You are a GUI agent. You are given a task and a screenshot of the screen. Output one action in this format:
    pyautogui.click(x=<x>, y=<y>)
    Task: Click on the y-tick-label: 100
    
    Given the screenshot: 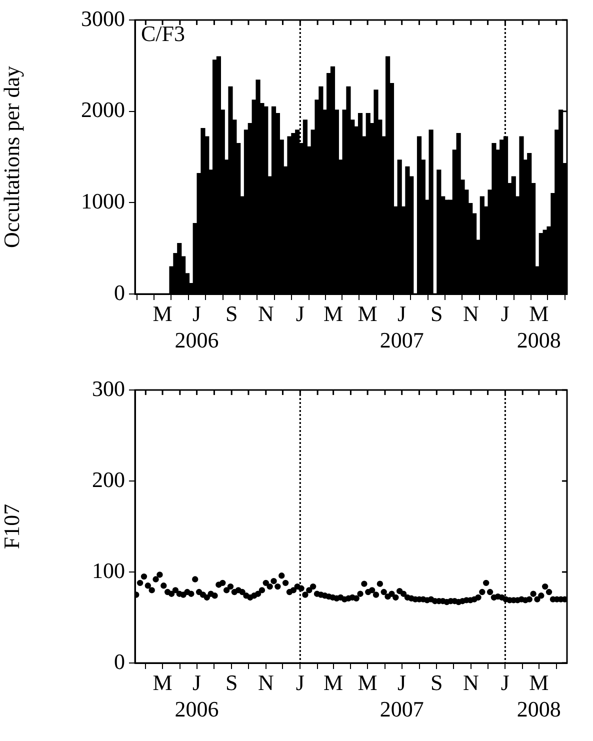 What is the action you would take?
    pyautogui.click(x=108, y=570)
    